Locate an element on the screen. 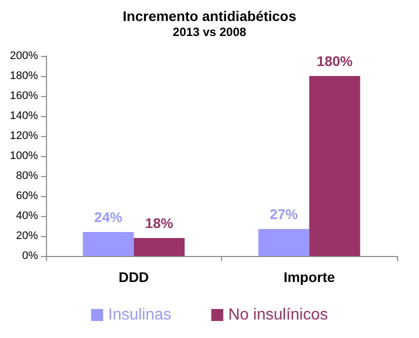 The width and height of the screenshot is (419, 338). y-tick-label: 140% is located at coordinates (24, 116).